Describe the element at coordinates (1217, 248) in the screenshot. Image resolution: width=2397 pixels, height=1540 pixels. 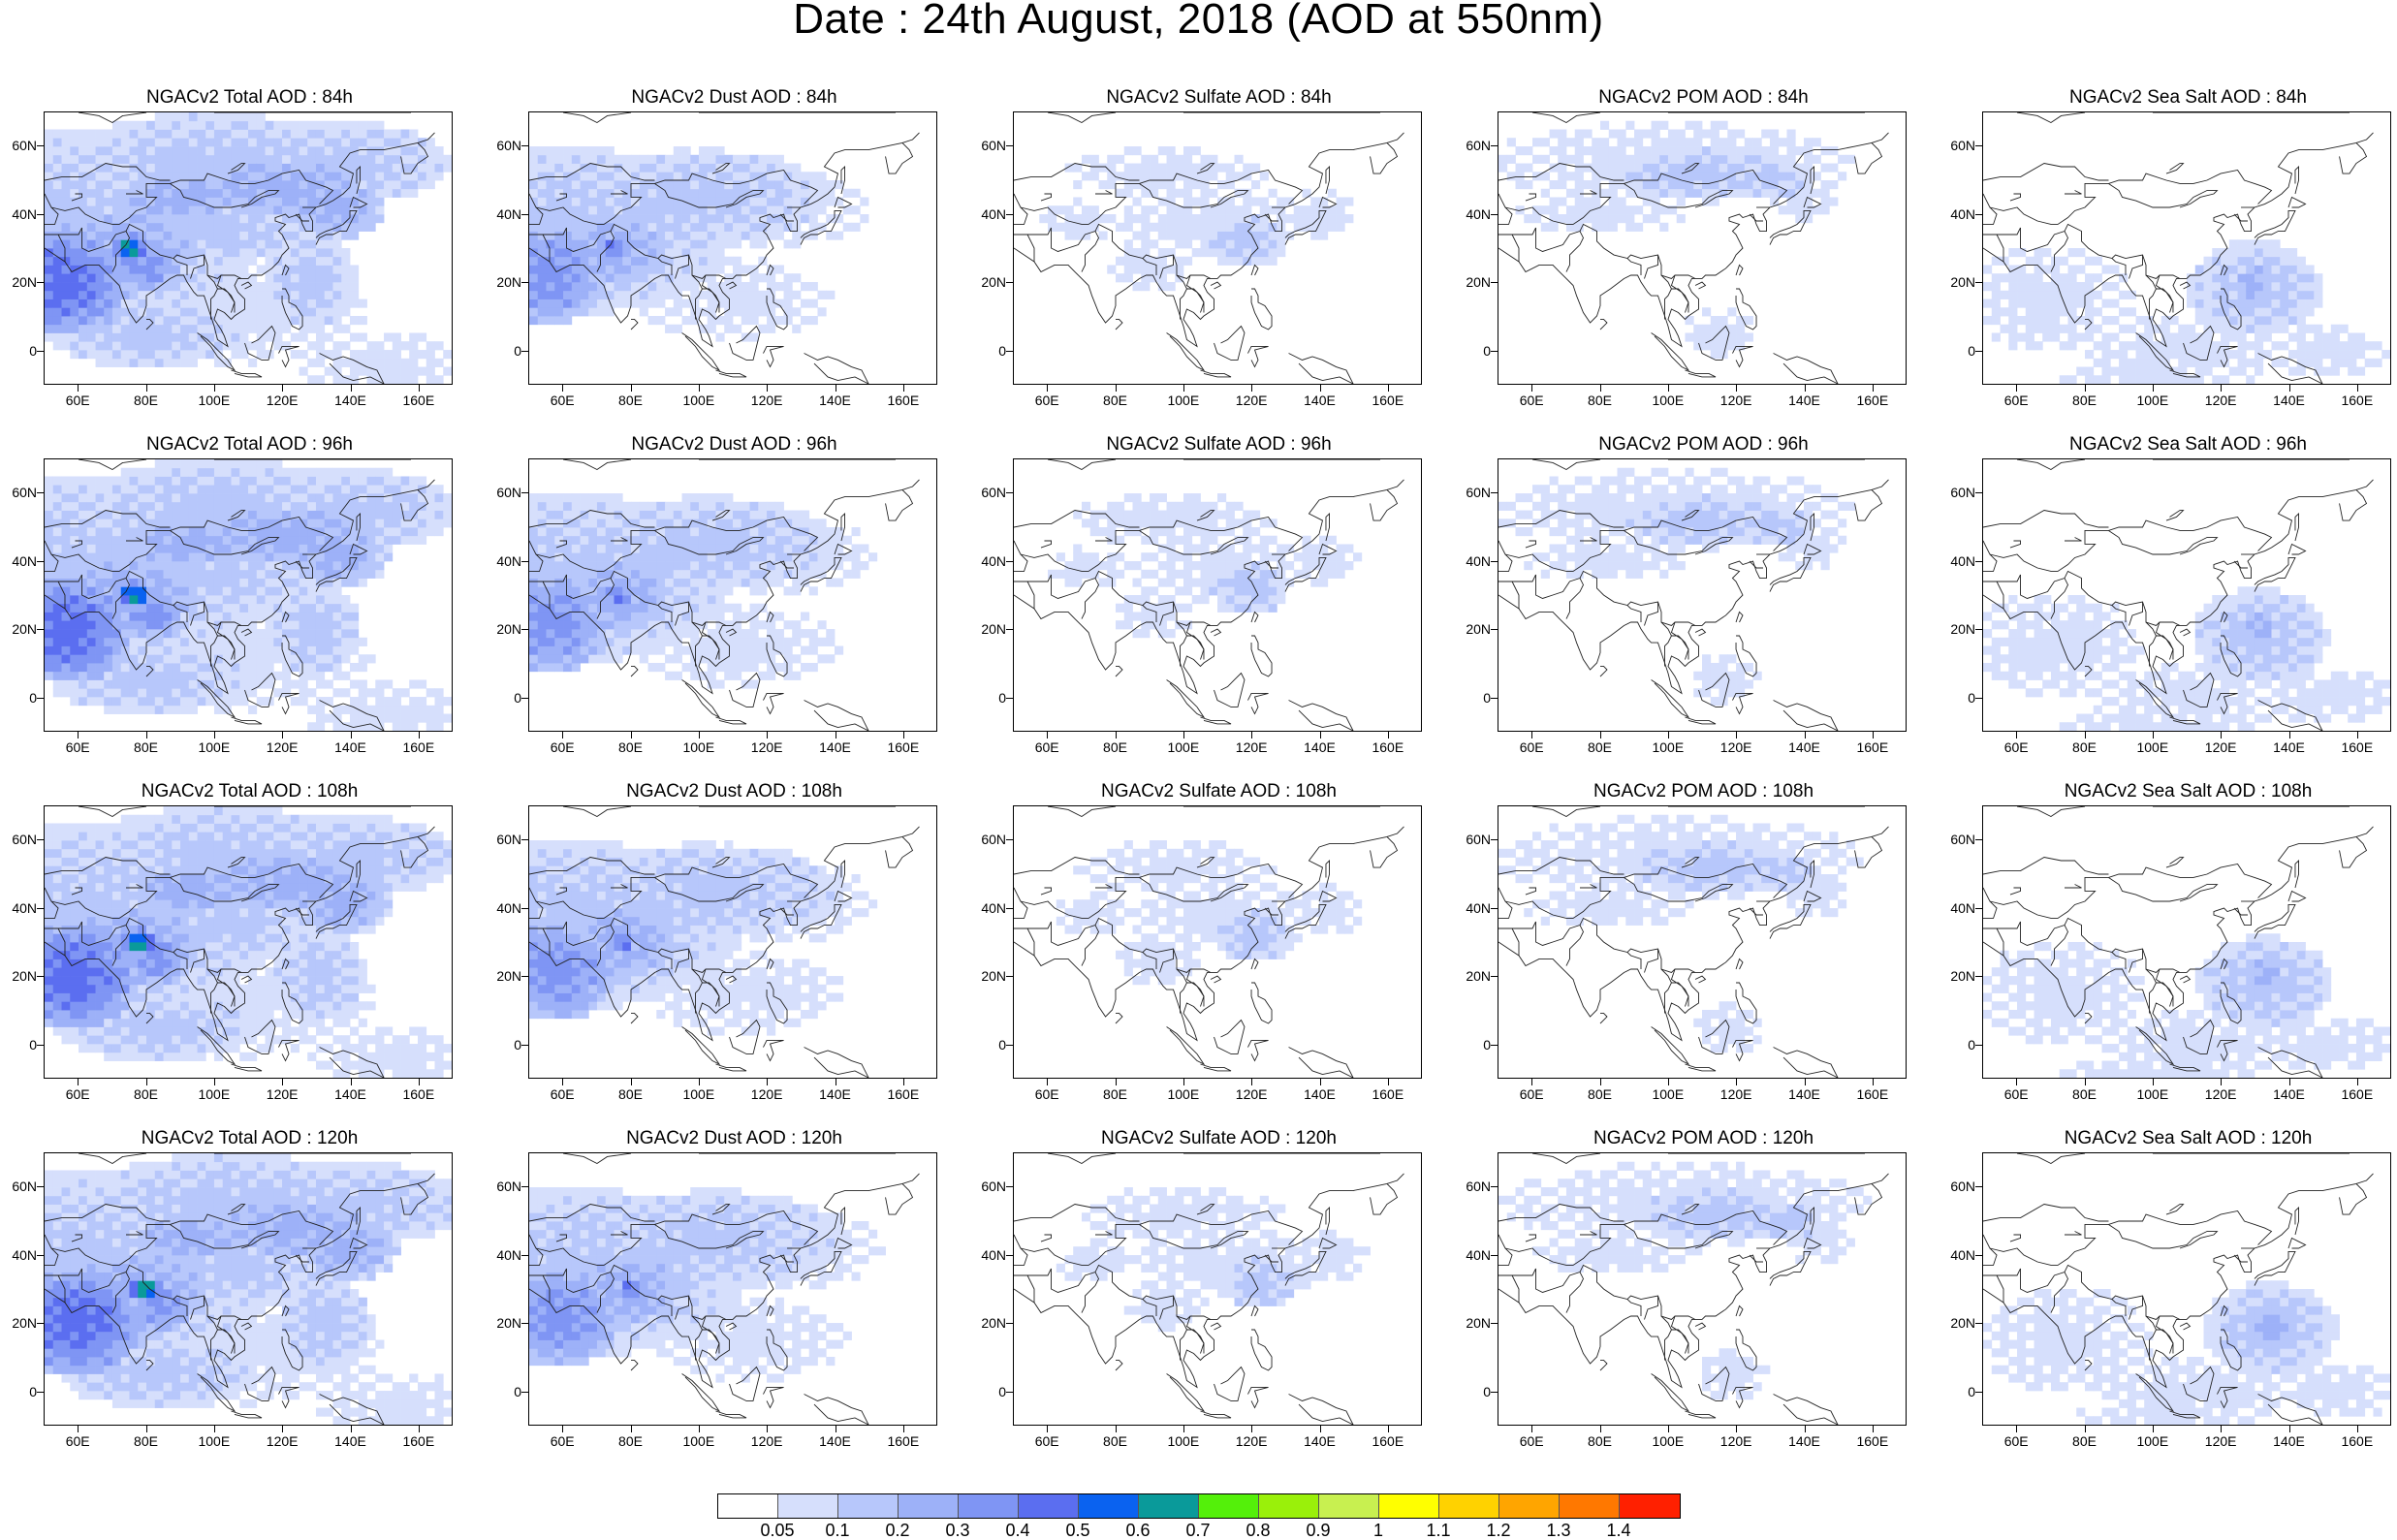
I see `map-frame` at that location.